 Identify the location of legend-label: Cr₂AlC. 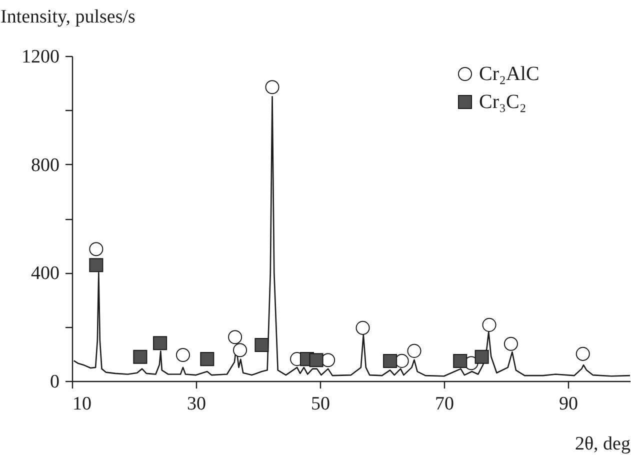
(509, 74).